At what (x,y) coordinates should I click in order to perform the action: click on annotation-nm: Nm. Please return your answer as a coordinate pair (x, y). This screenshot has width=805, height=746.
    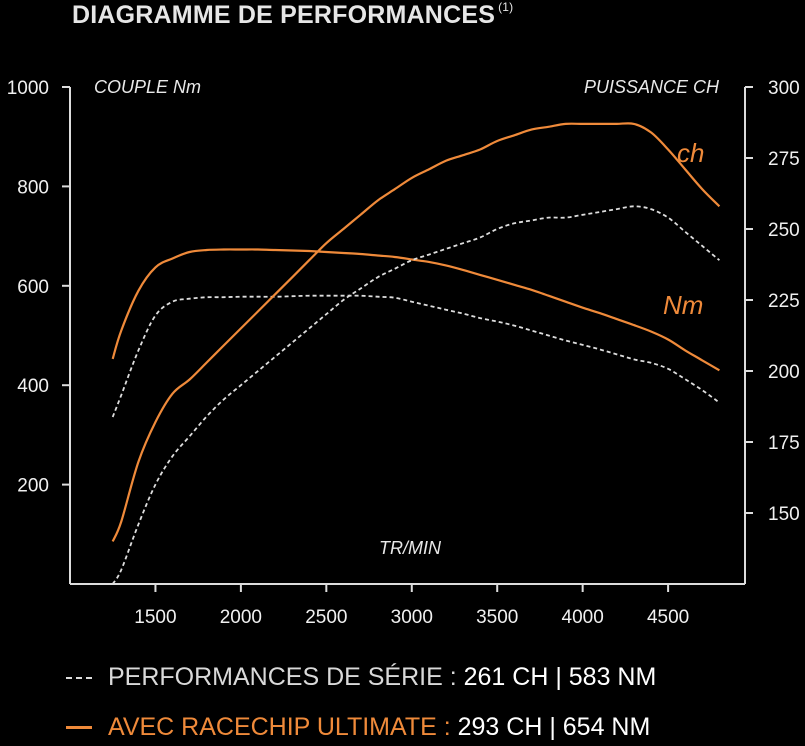
    Looking at the image, I should click on (683, 305).